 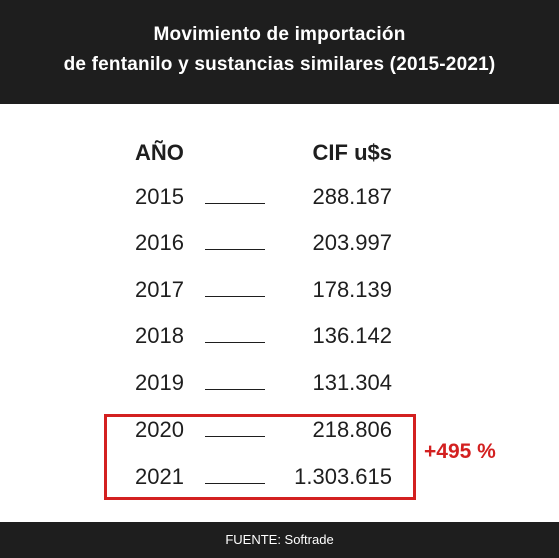 I want to click on year-cell: 2018, so click(x=159, y=335).